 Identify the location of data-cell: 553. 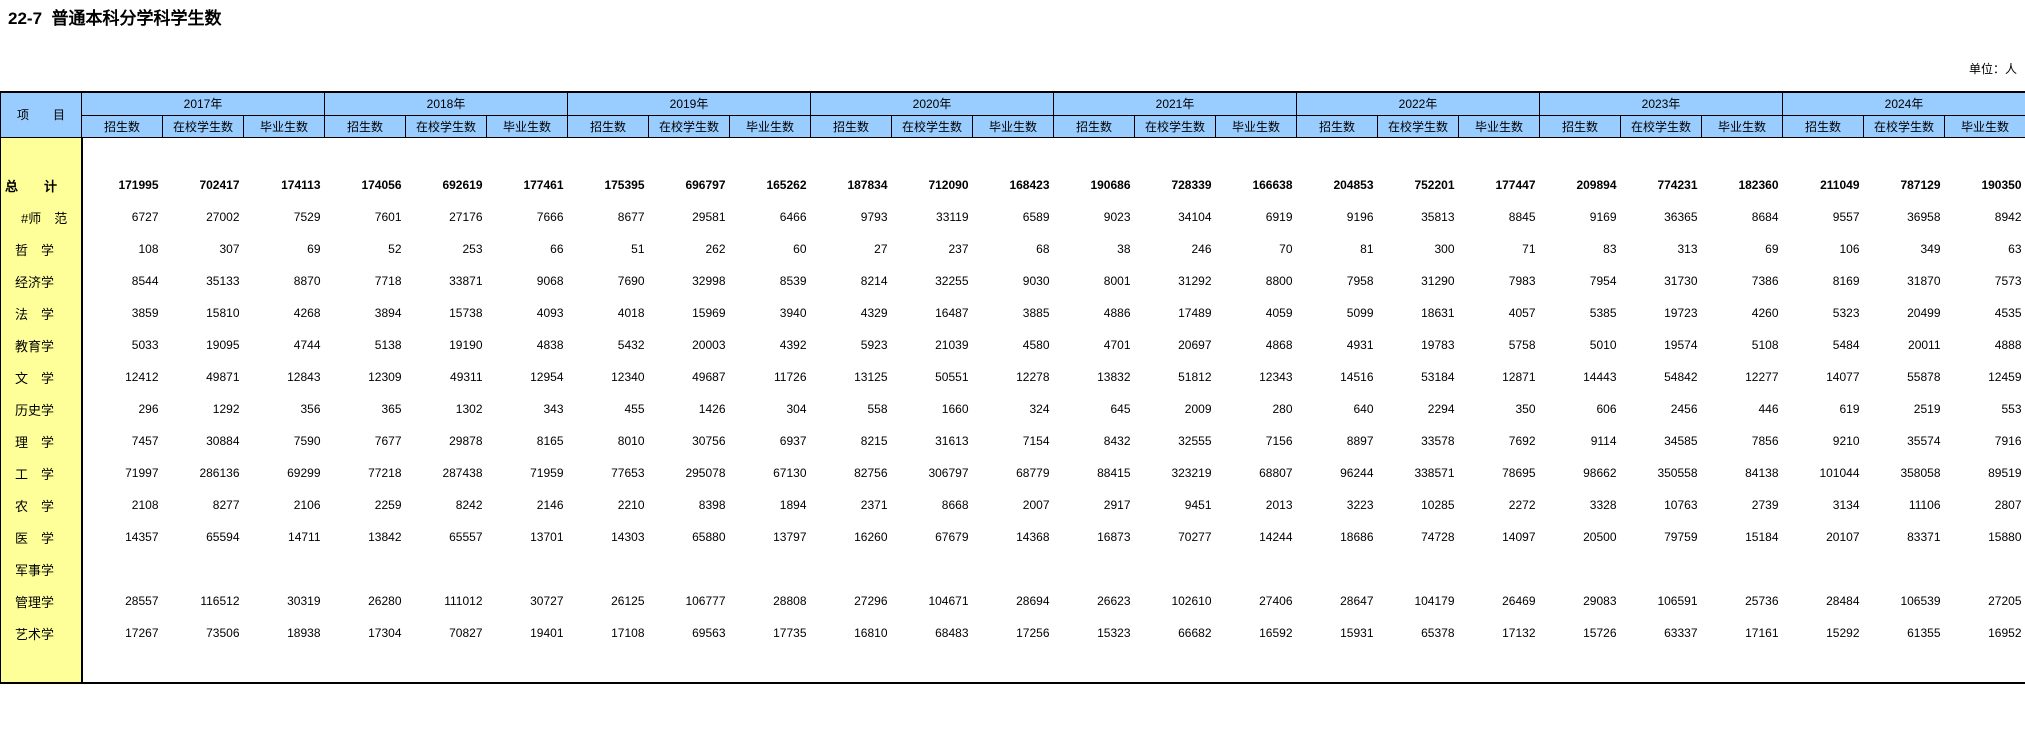
(2011, 409).